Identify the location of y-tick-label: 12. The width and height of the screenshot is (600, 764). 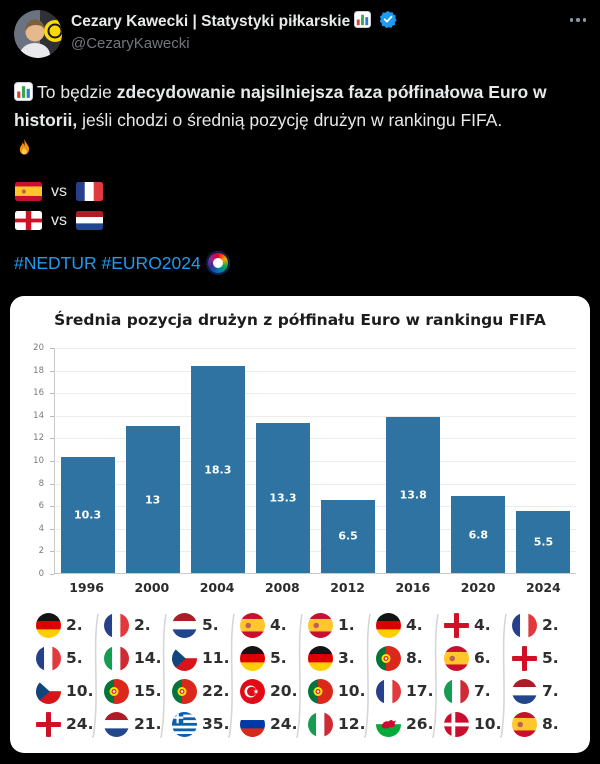
(38, 438).